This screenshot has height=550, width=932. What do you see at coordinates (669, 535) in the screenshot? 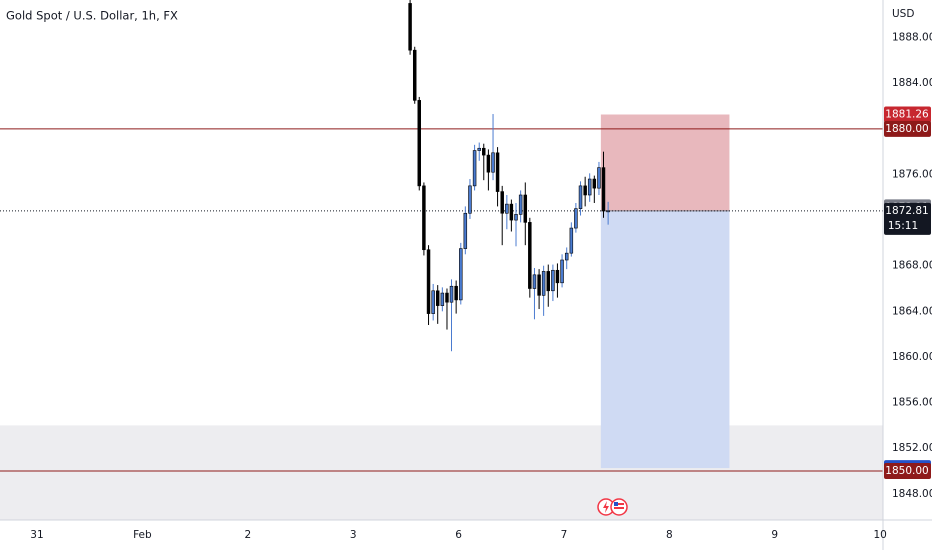
I see `x-tick-label: 8` at bounding box center [669, 535].